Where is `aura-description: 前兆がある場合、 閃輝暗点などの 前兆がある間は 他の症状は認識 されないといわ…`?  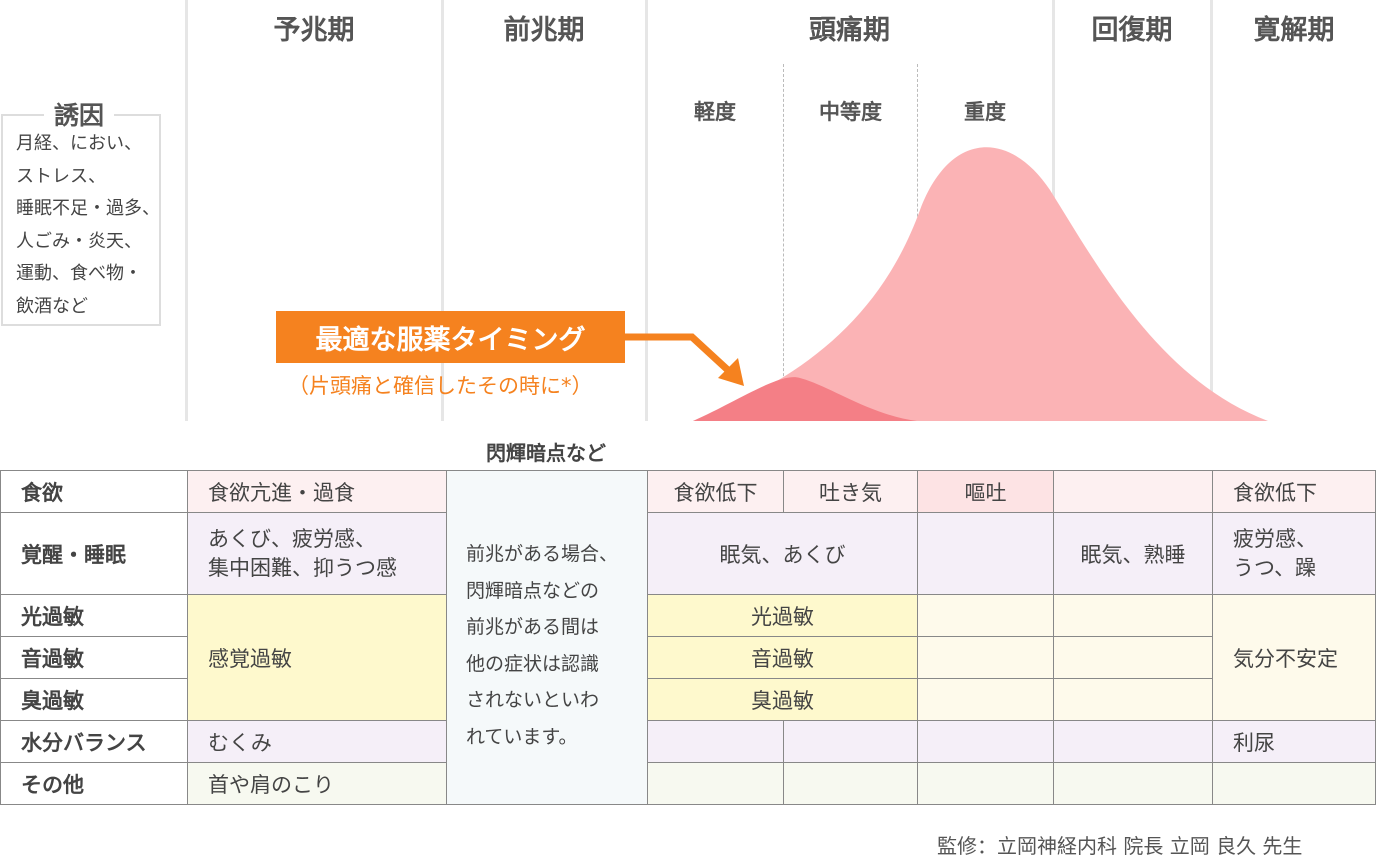
aura-description: 前兆がある場合、 閃輝暗点などの 前兆がある間は 他の症状は認識 されないといわ… is located at coordinates (542, 645).